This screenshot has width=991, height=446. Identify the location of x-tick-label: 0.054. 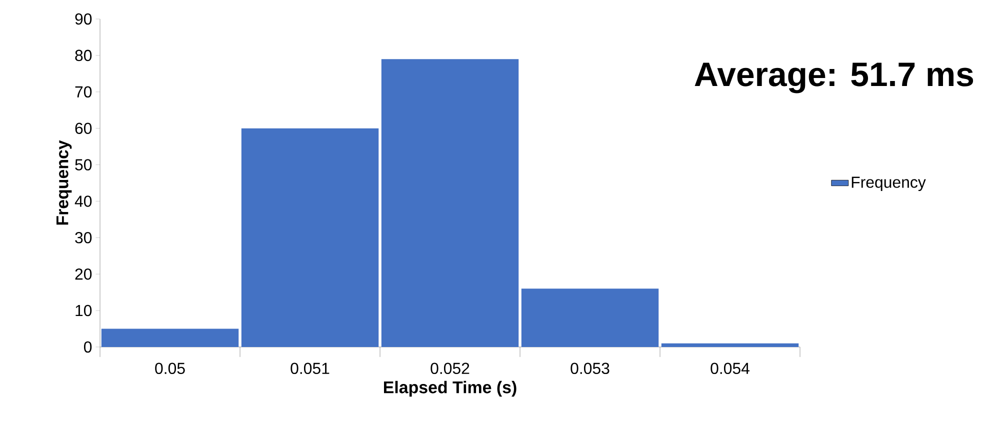
(730, 368).